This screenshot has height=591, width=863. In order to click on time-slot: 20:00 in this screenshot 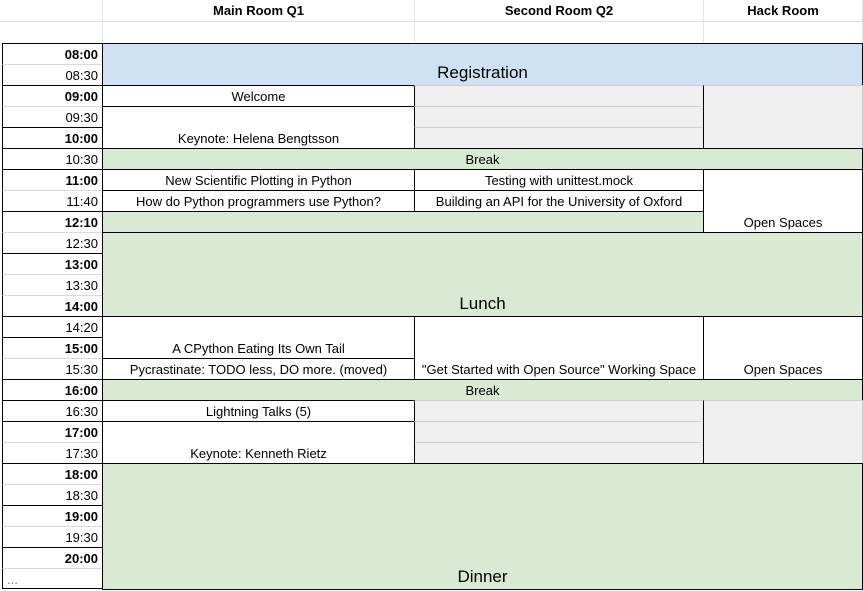, I will do `click(52, 557)`.